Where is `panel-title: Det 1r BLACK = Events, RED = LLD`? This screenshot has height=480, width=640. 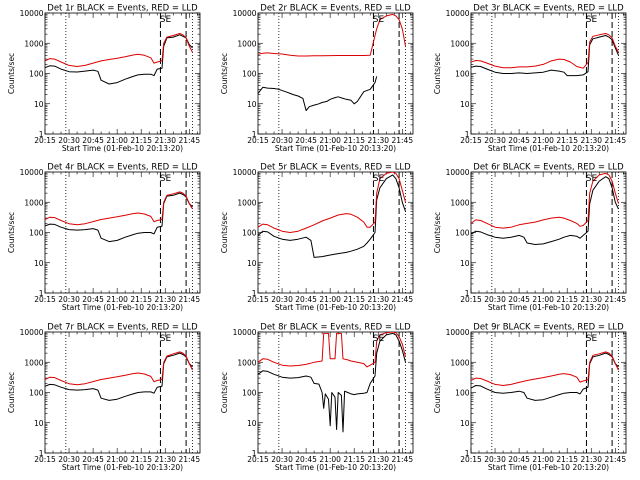 panel-title: Det 1r BLACK = Events, RED = LLD is located at coordinates (122, 9).